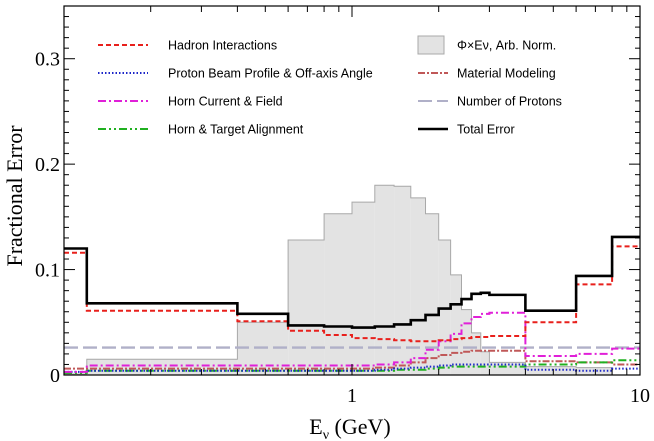 This screenshot has height=441, width=654. Describe the element at coordinates (326, 434) in the screenshot. I see `x-axis-title-sub: ν` at that location.